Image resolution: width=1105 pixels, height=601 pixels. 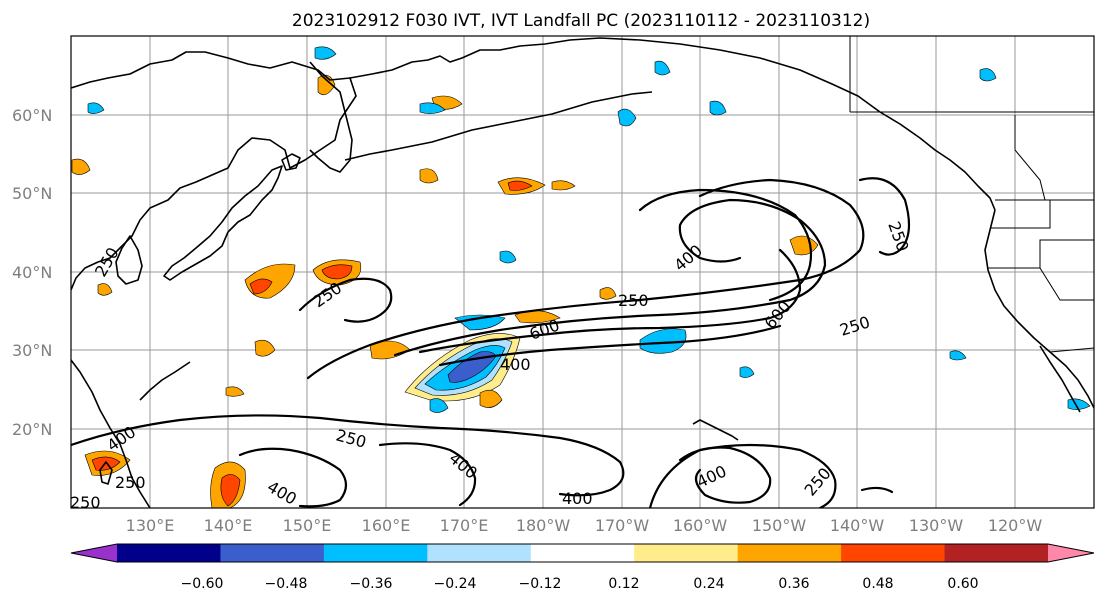 What do you see at coordinates (464, 525) in the screenshot?
I see `lon-label: 170°E` at bounding box center [464, 525].